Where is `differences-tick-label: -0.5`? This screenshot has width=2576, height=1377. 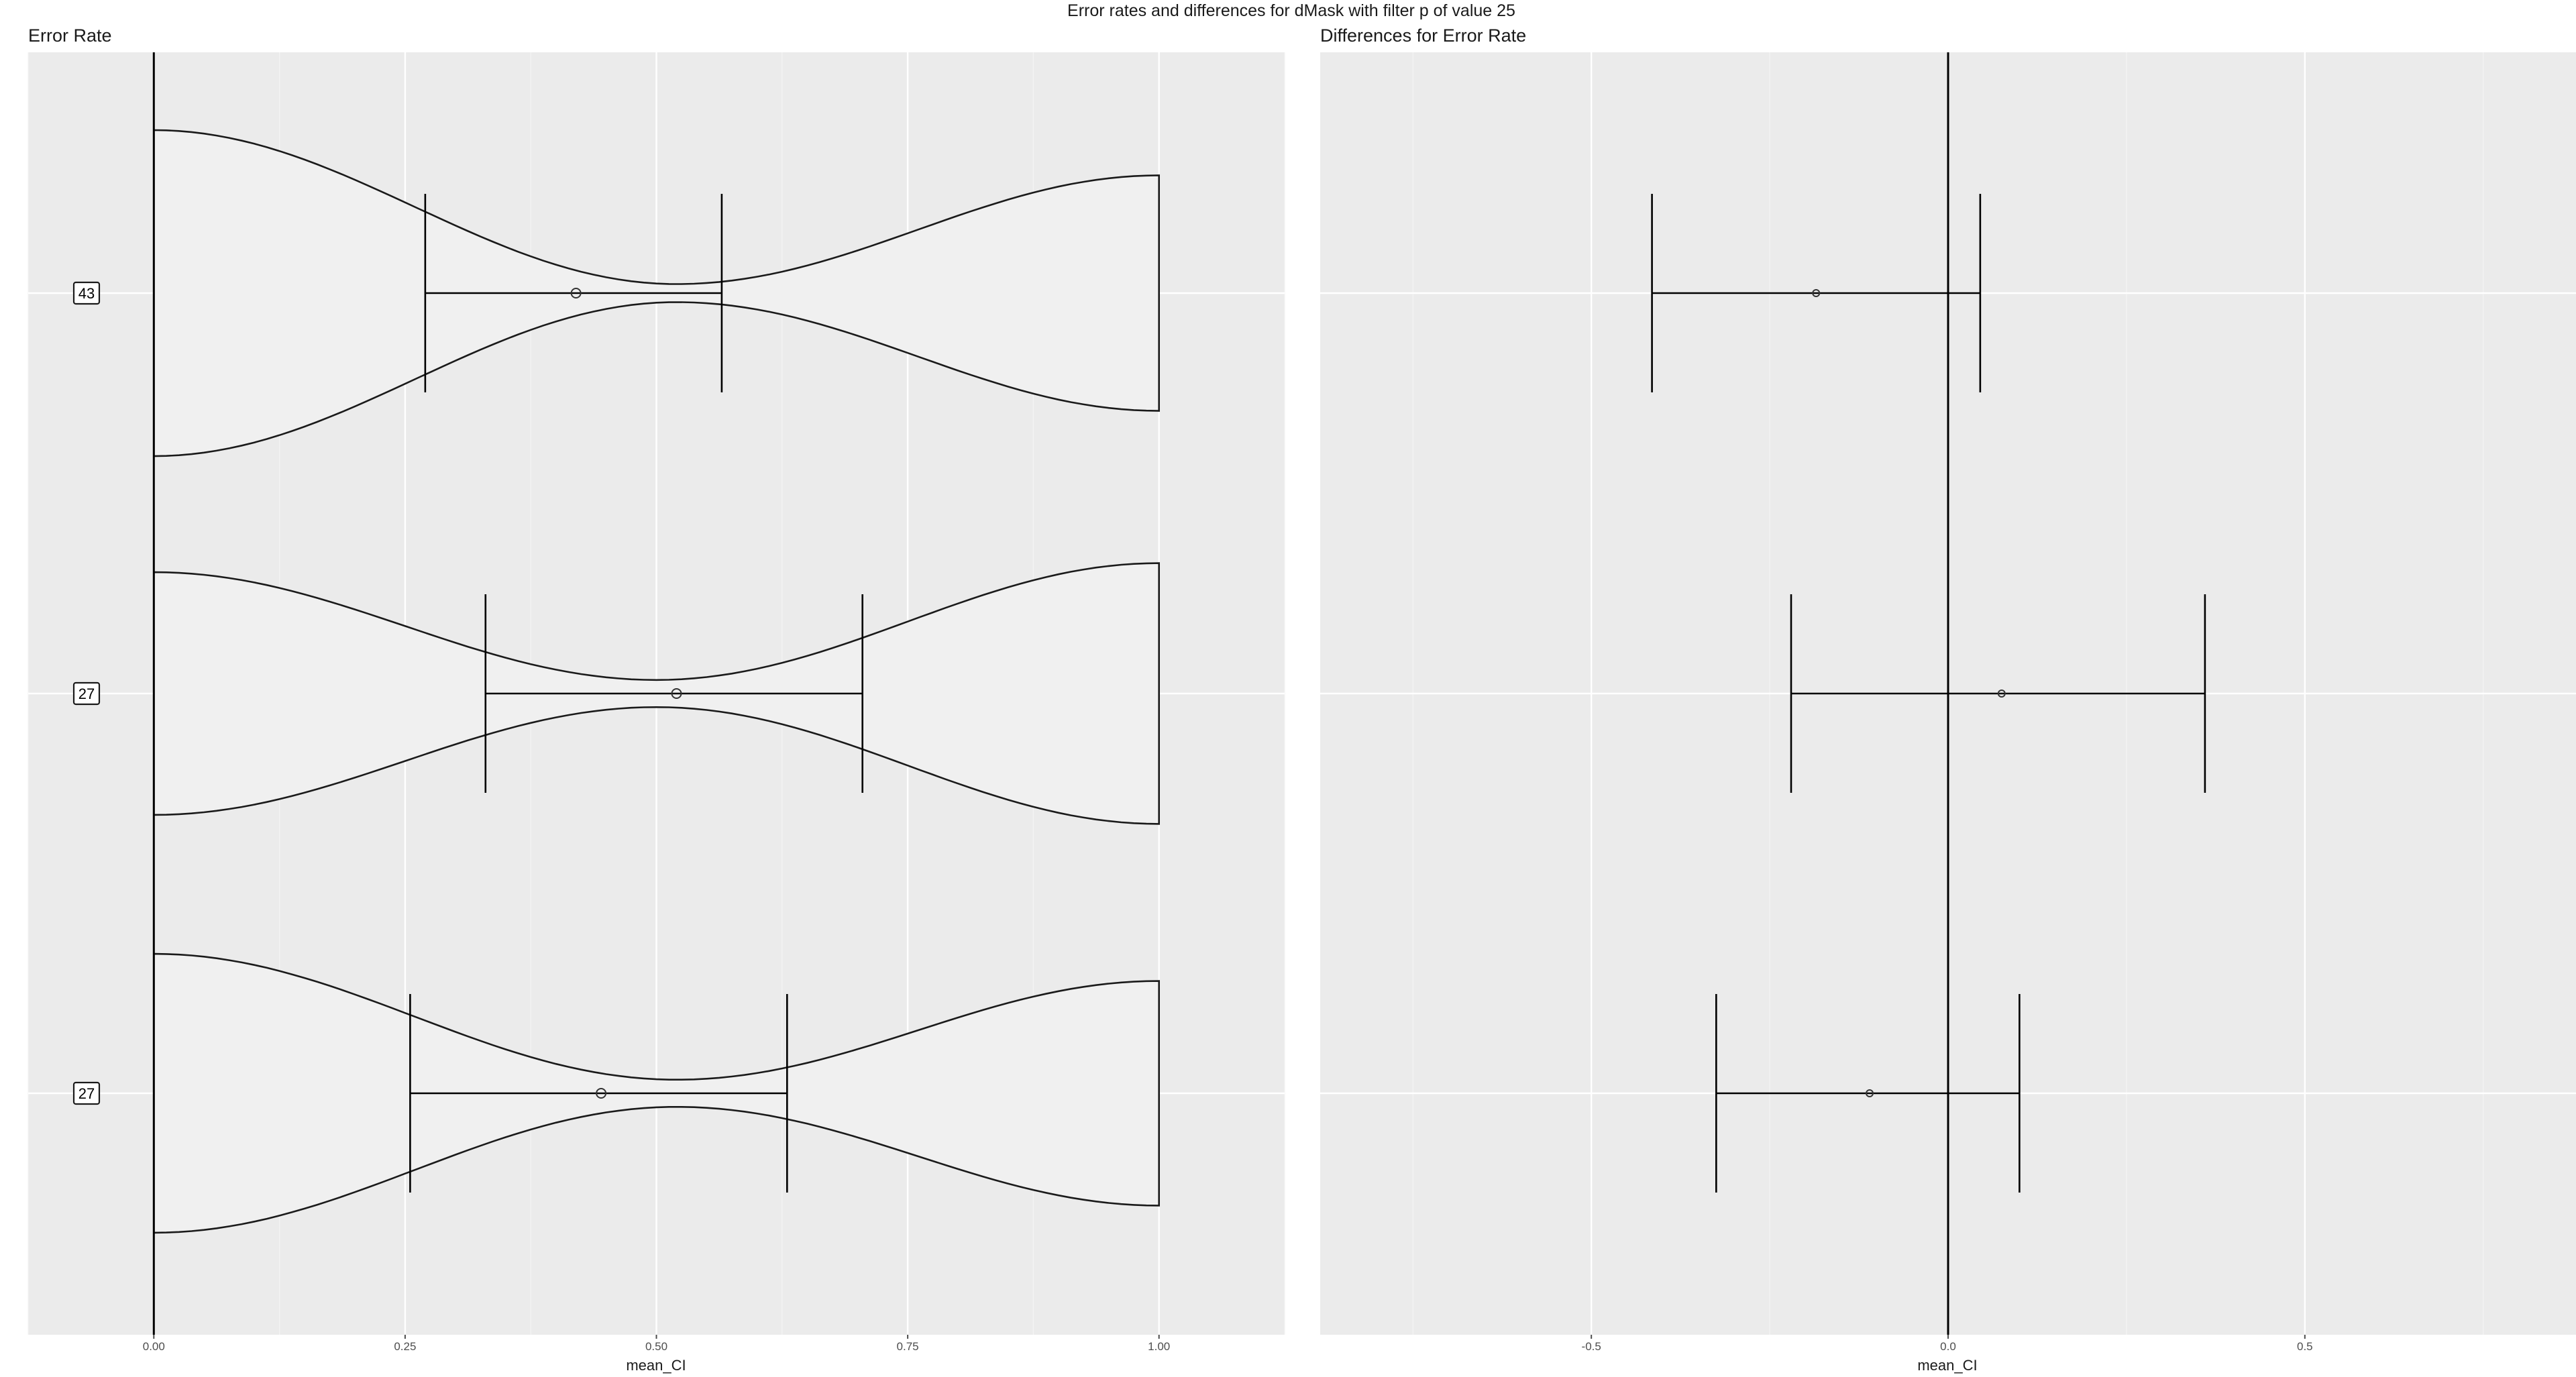 differences-tick-label: -0.5 is located at coordinates (1591, 1346).